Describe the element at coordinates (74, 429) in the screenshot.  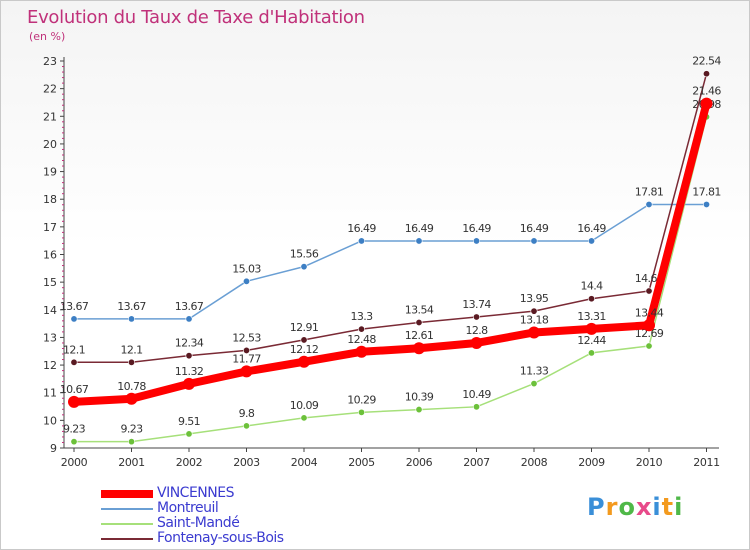
I see `data-label-saint-mand-: 9.23` at that location.